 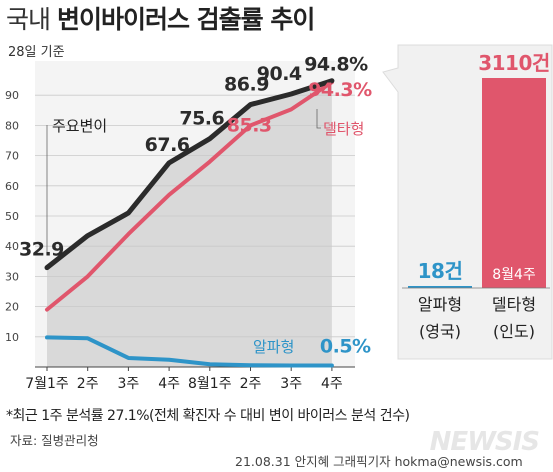 I want to click on page-title: 국내 변이바이러스 검출률 추이, so click(x=160, y=18).